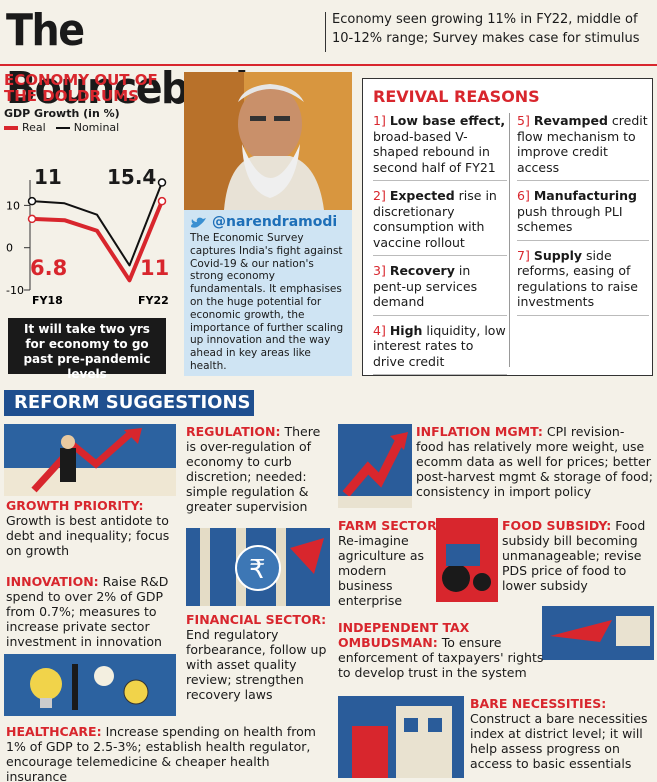 This screenshot has width=657, height=782. Describe the element at coordinates (557, 525) in the screenshot. I see `food-head: FOOD SUBSIDY:` at that location.